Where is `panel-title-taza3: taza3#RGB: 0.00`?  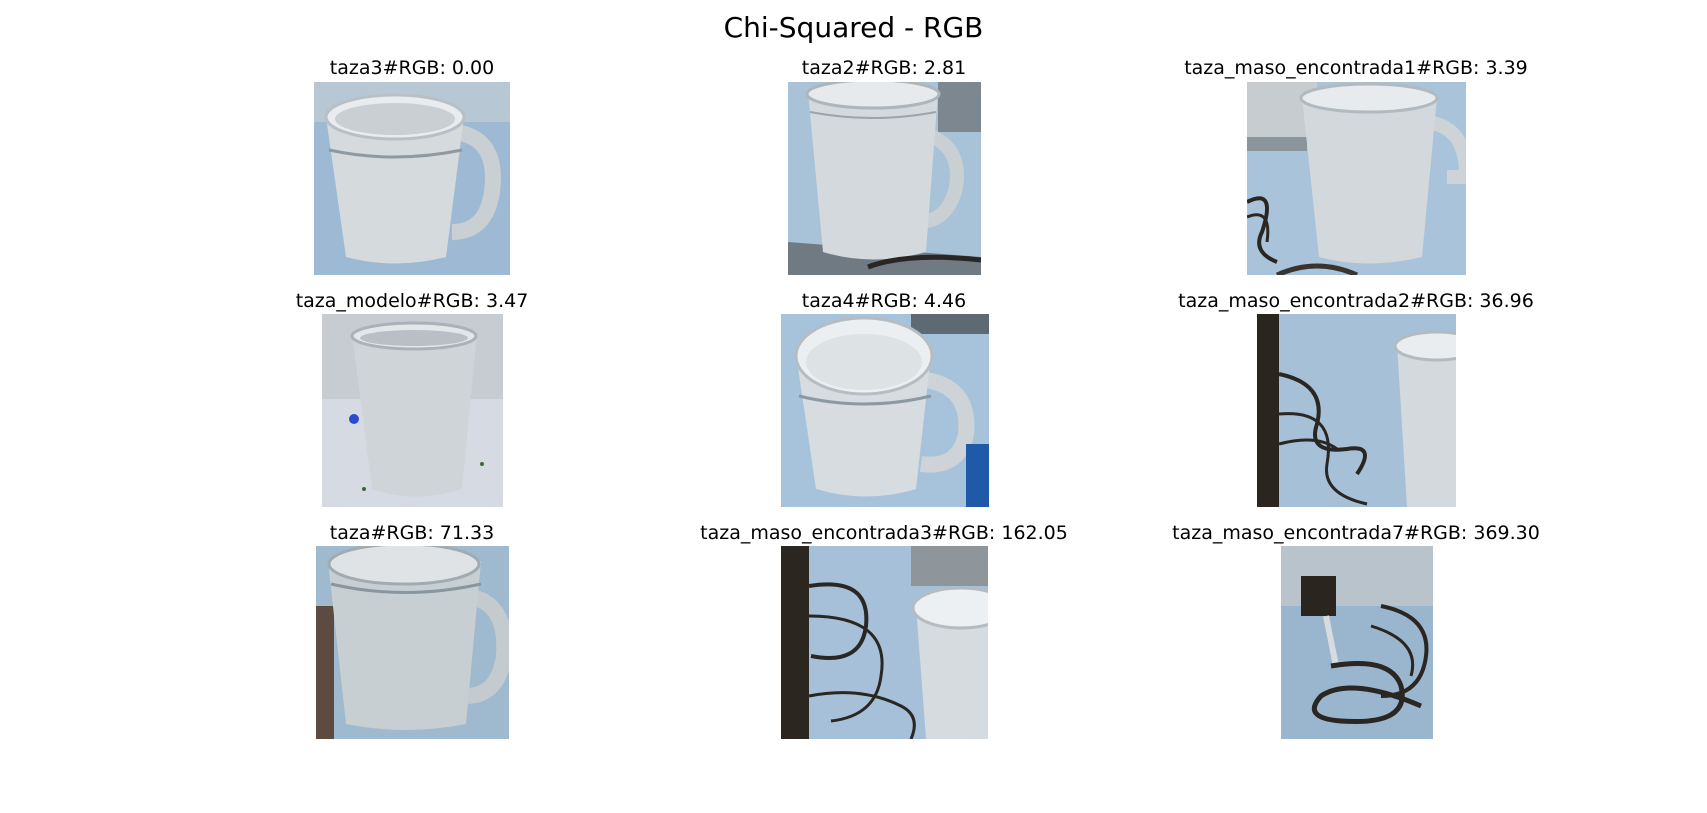 panel-title-taza3: taza3#RGB: 0.00 is located at coordinates (412, 68).